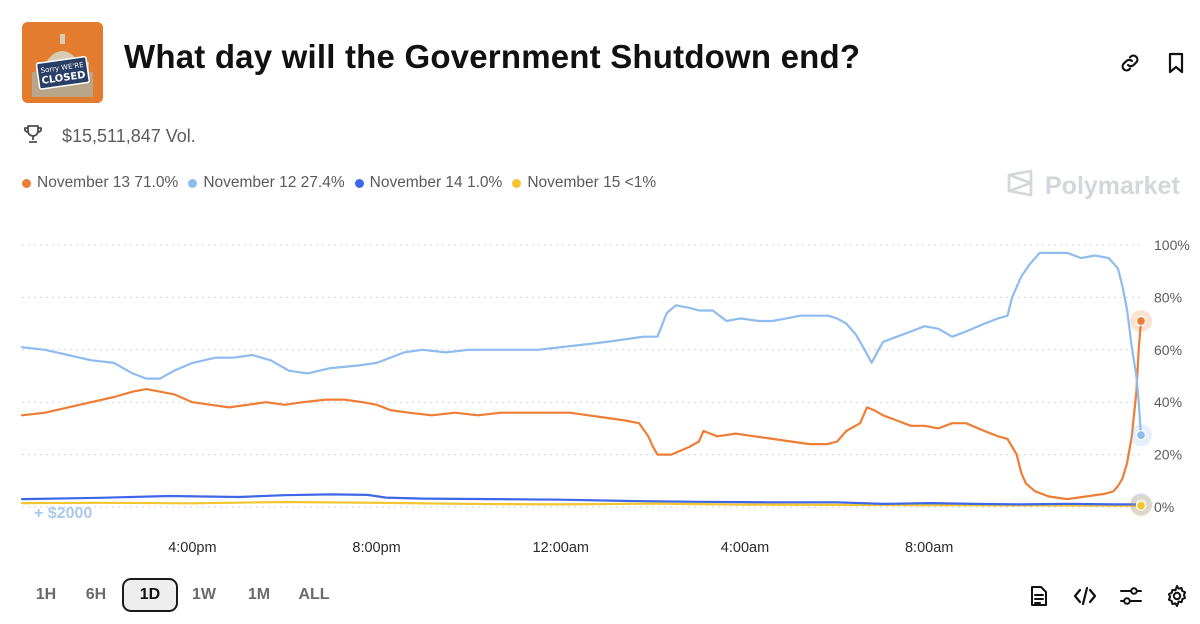 This screenshot has width=1200, height=624. I want to click on polymarket-logo-icon, so click(1020, 186).